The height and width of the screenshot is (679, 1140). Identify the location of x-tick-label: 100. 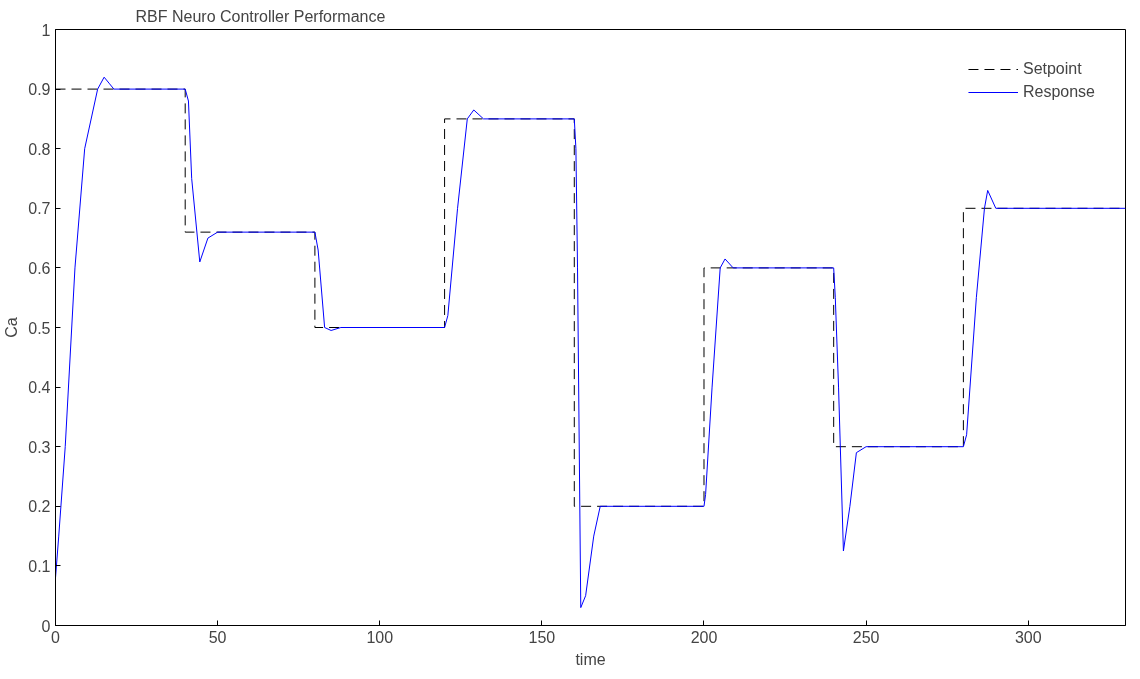
(380, 637).